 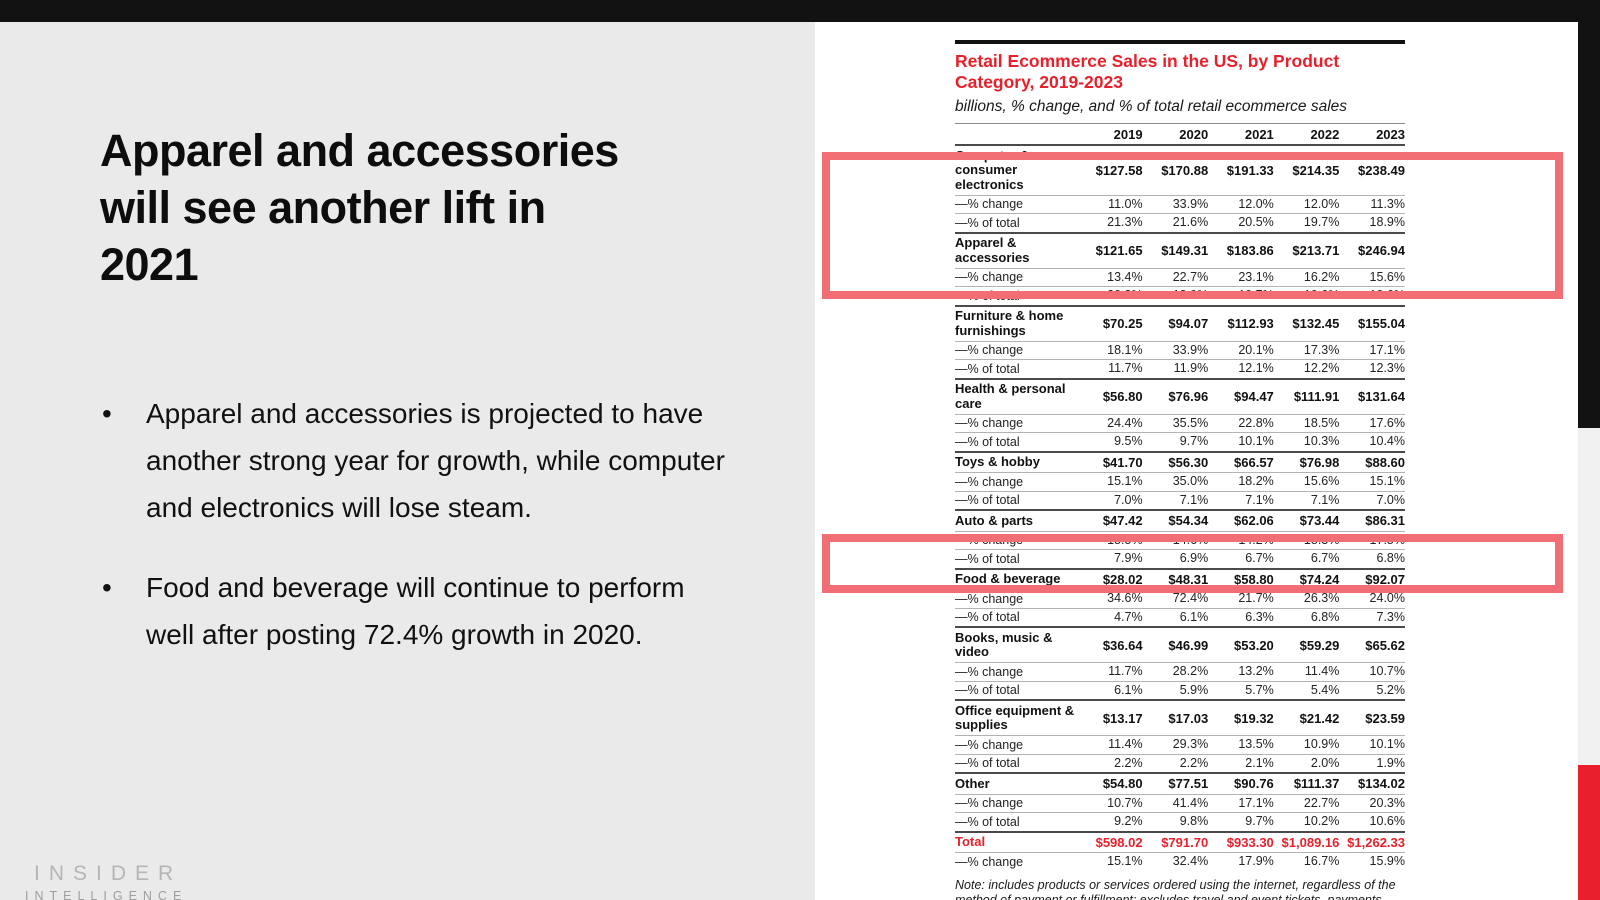 What do you see at coordinates (1190, 861) in the screenshot?
I see `cell-value: 32.4%` at bounding box center [1190, 861].